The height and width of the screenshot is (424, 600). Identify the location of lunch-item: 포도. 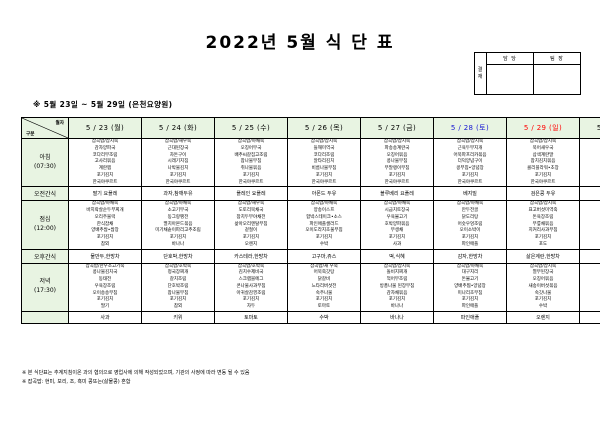
(543, 244).